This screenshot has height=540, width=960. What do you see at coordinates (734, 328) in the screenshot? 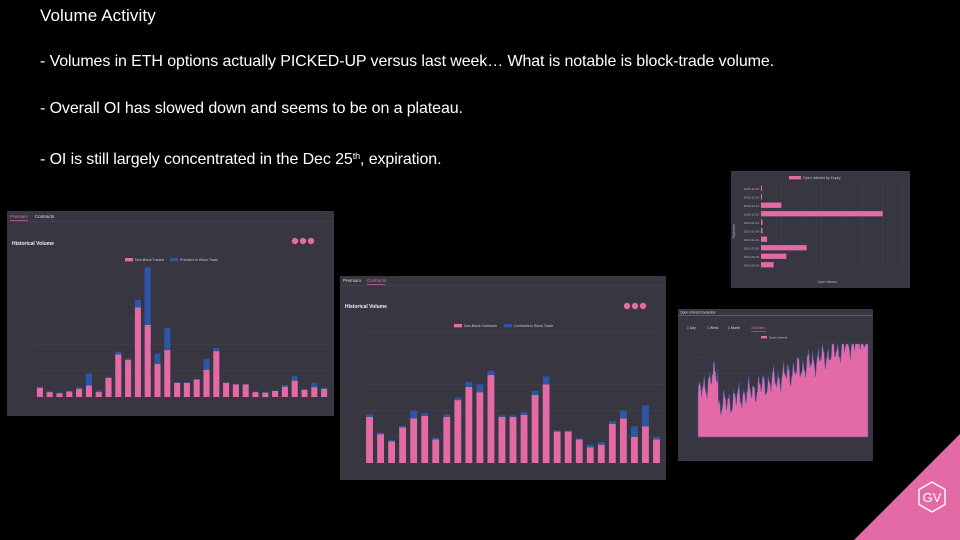
I see `tab-1-month: 1 Month` at bounding box center [734, 328].